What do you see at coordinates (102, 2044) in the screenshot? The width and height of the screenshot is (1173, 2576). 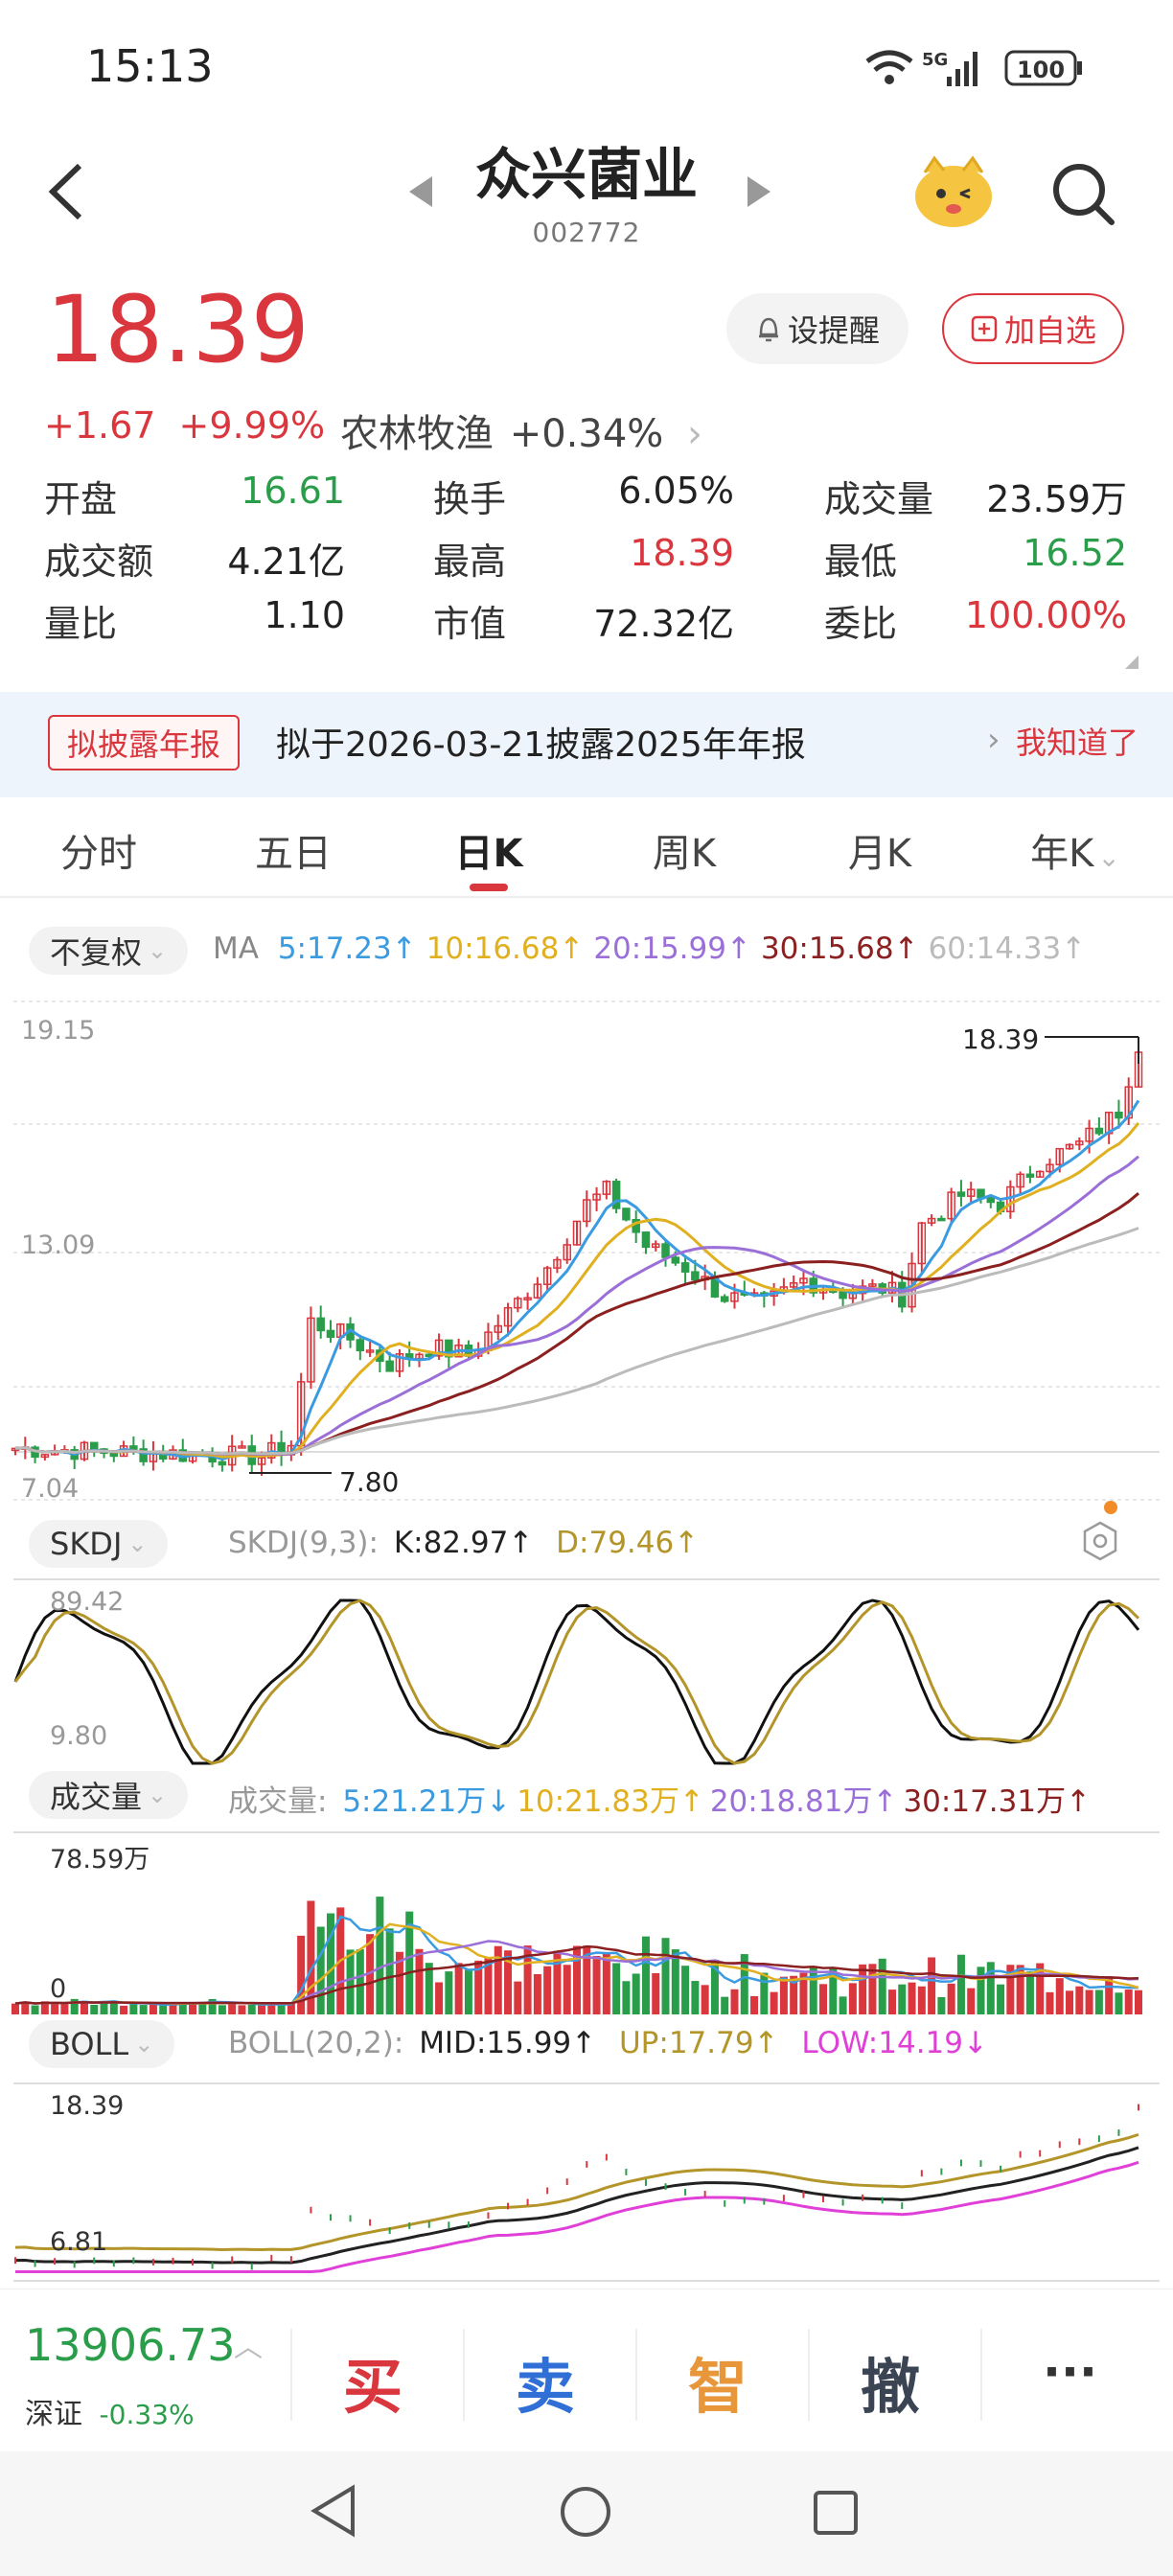 I see `boll-select: BOLL ⌄` at bounding box center [102, 2044].